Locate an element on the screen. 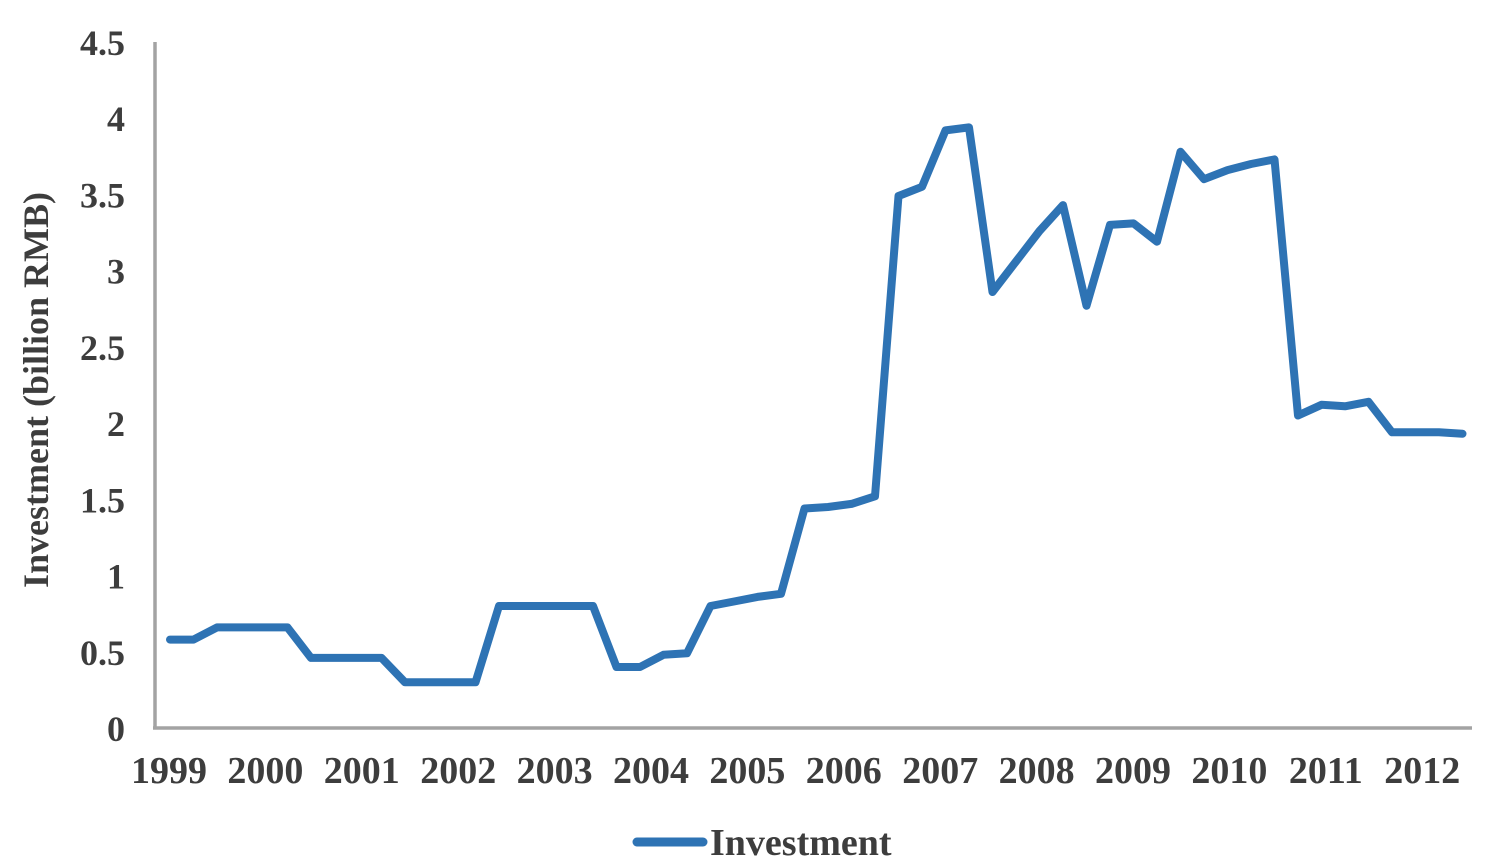 The height and width of the screenshot is (865, 1492). x-tick-label: 2011 is located at coordinates (1326, 771).